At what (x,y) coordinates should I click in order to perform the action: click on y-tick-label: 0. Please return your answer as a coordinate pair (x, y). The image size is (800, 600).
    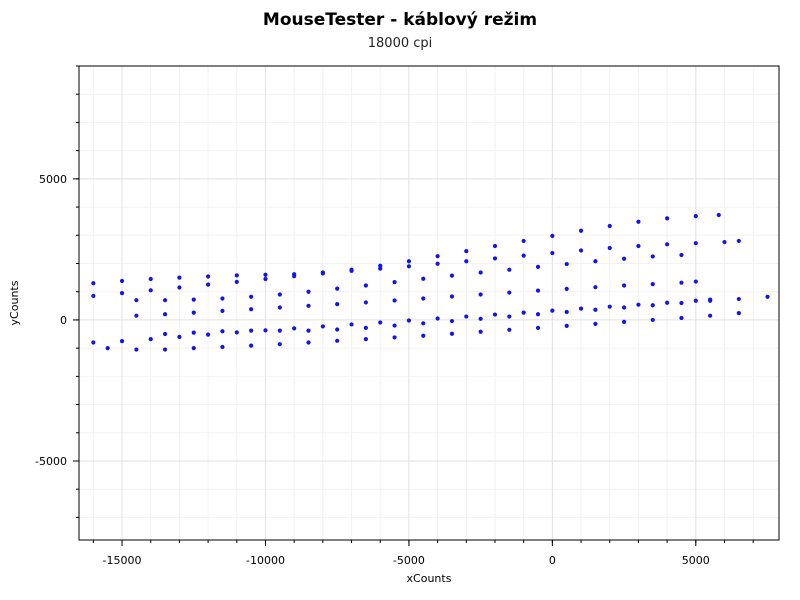
    Looking at the image, I should click on (63, 320).